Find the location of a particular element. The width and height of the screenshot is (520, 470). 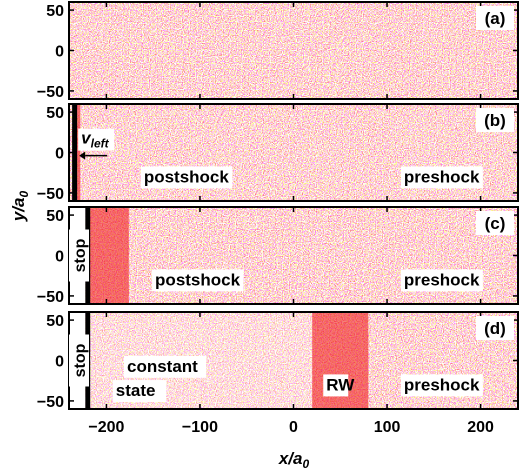

annotation-vleft: vleft is located at coordinates (95, 140).